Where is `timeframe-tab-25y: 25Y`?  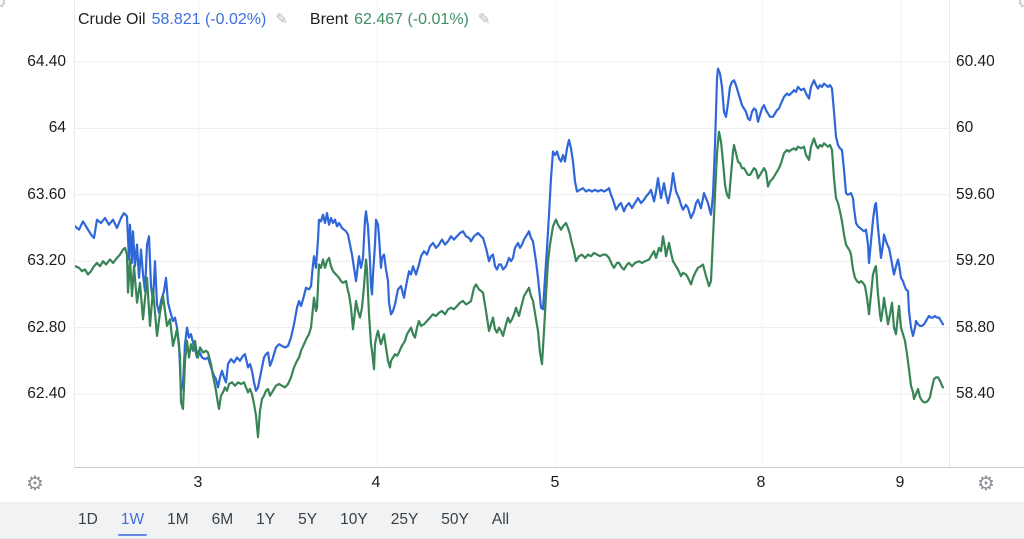 timeframe-tab-25y: 25Y is located at coordinates (404, 519).